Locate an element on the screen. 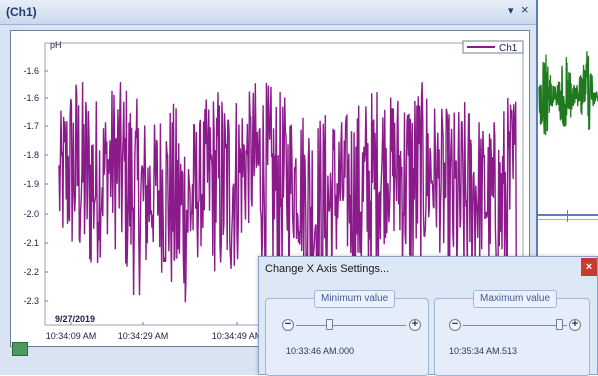 Image resolution: width=598 pixels, height=376 pixels. max-slider-thumb is located at coordinates (559, 324).